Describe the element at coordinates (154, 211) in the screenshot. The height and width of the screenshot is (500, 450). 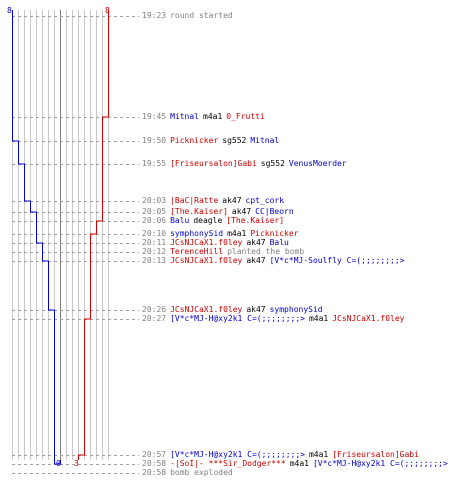
I see `event-time: 20:05` at that location.